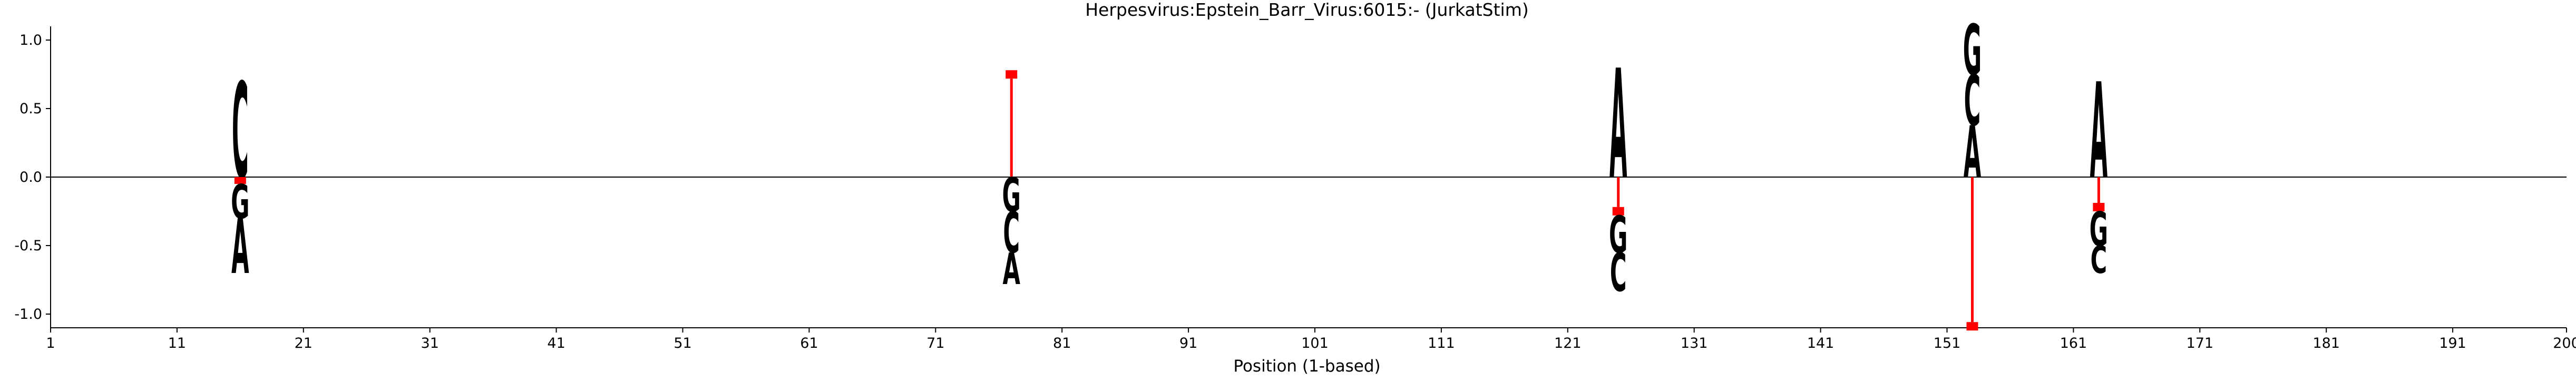  I want to click on x-tick-label: 181, so click(2326, 343).